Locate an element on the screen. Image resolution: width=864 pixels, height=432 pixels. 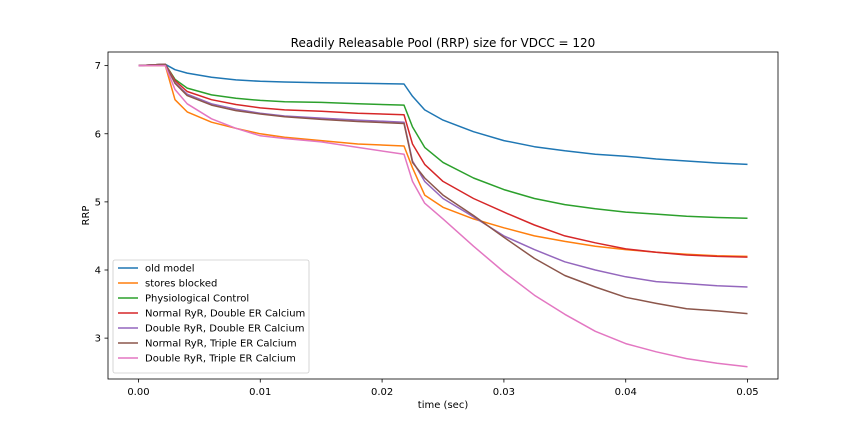
legend-entry: stores blocked is located at coordinates (181, 284).